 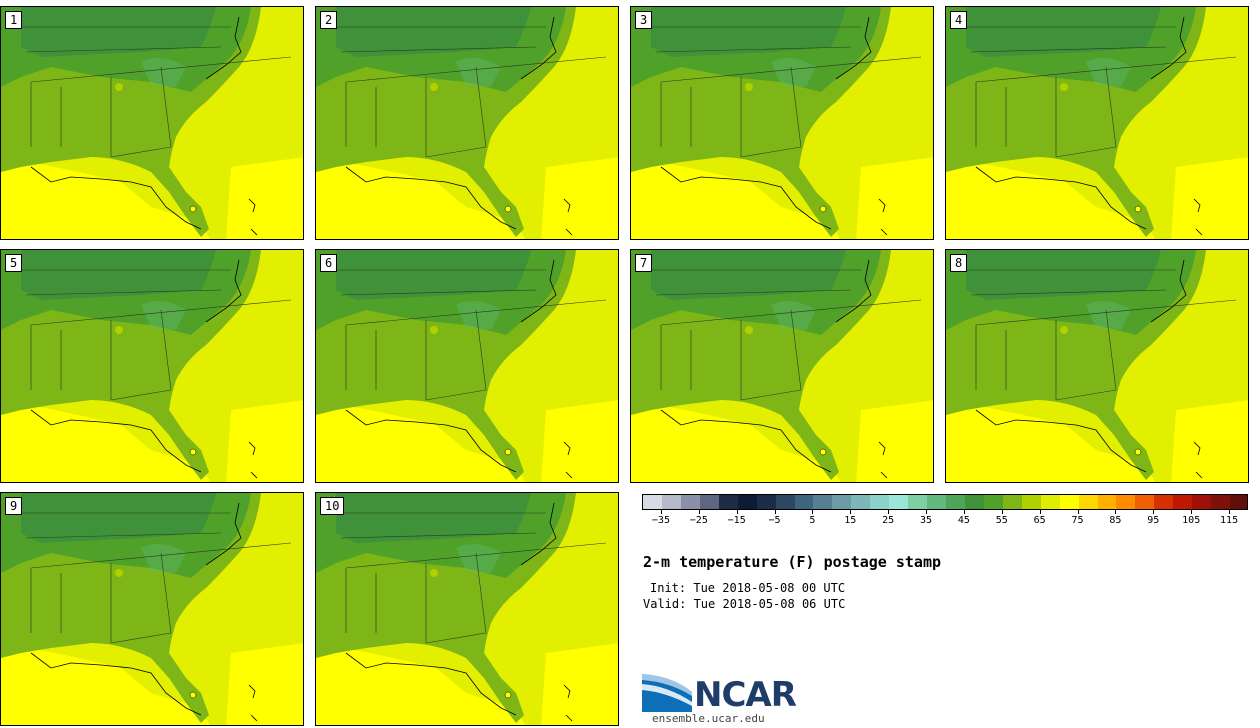 I want to click on colorbar-tick-label: 25, so click(x=888, y=520).